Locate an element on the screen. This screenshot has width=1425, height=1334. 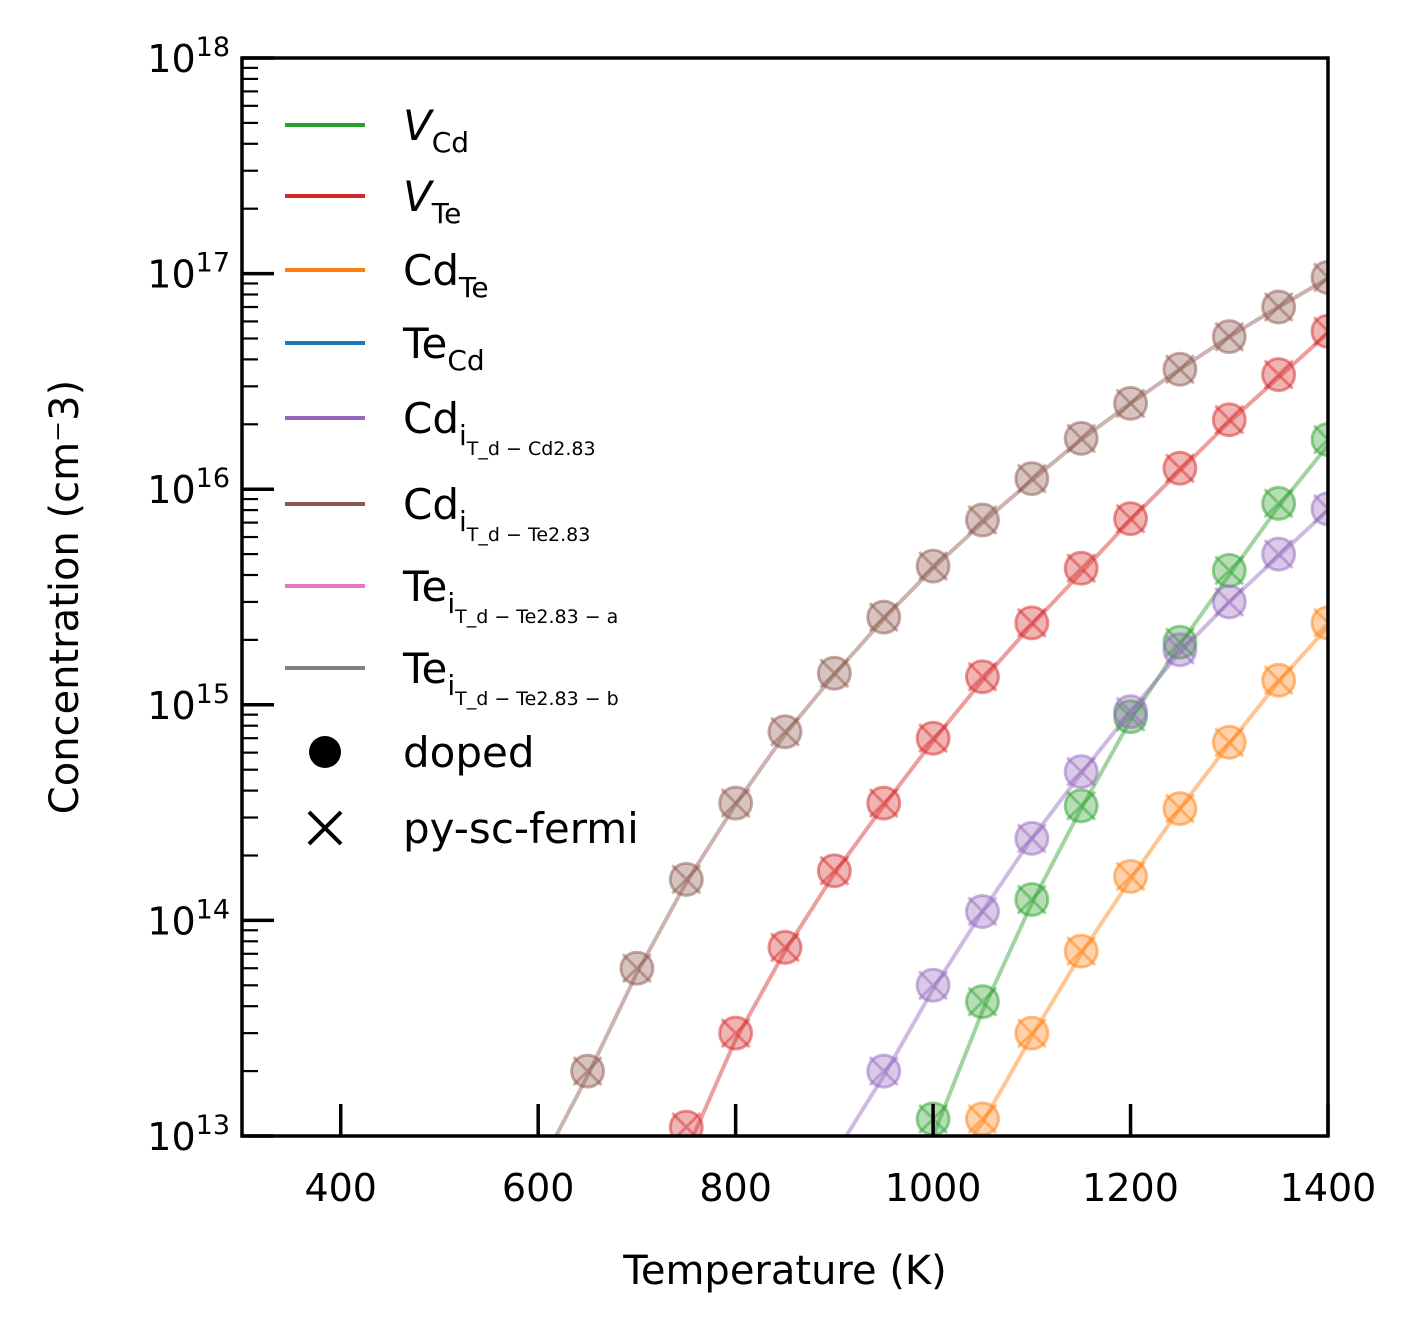
y-tick-label: 1016 is located at coordinates (188, 487).